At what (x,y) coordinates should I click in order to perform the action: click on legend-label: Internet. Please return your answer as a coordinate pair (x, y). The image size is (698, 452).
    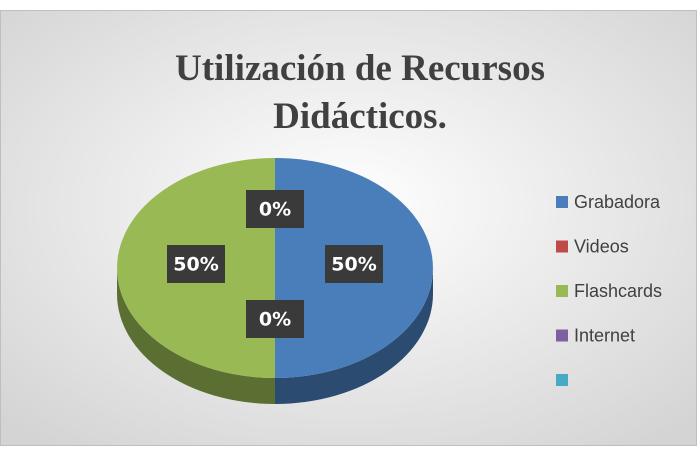
    Looking at the image, I should click on (604, 335).